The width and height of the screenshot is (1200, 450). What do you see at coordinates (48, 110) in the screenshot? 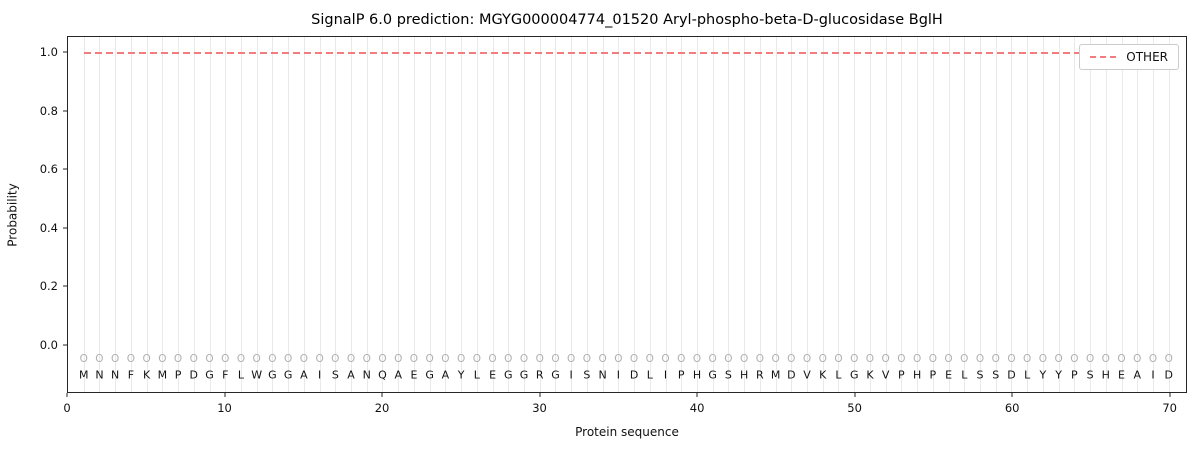
I see `y-tick-label: 0.8` at bounding box center [48, 110].